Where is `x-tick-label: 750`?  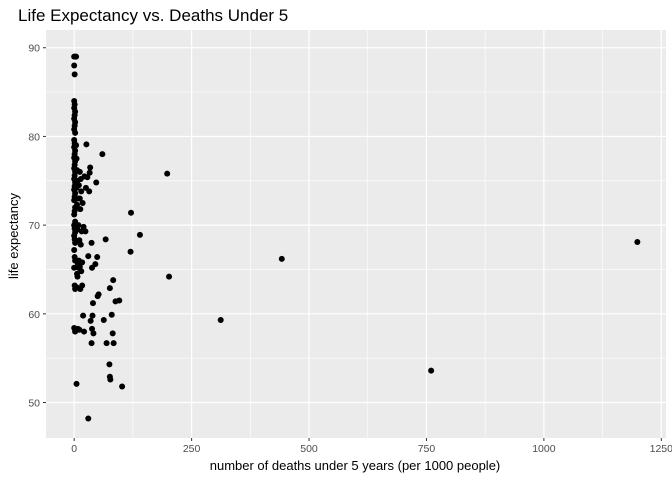 x-tick-label: 750 is located at coordinates (427, 449).